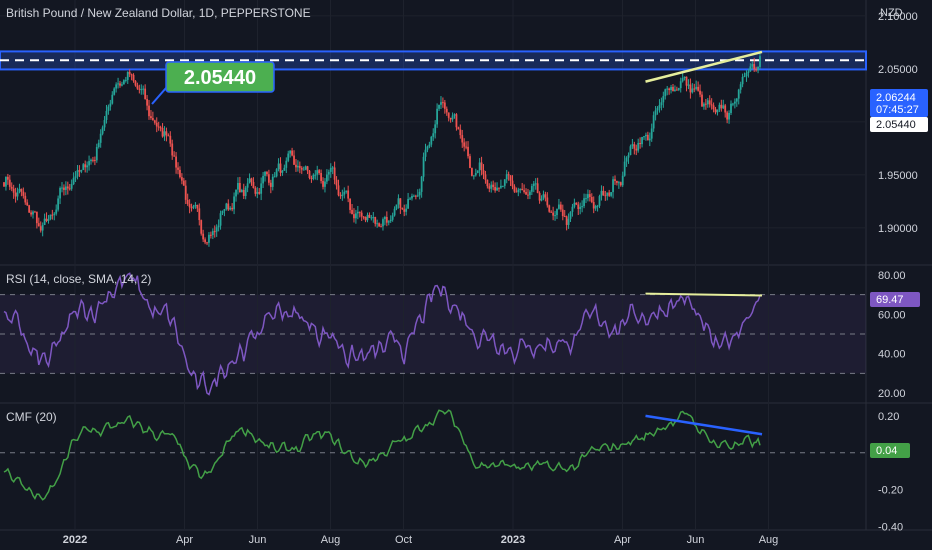  I want to click on price-callout: 2.05440, so click(213, 83).